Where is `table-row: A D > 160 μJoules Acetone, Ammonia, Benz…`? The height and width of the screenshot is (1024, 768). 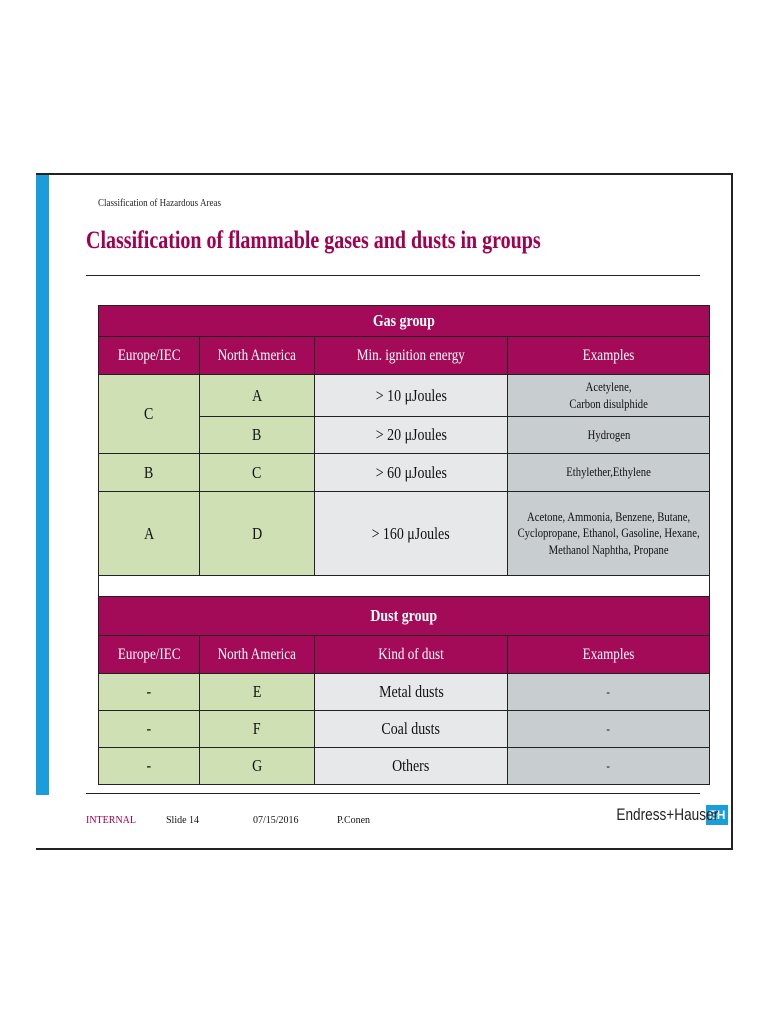 table-row: A D > 160 μJoules Acetone, Ammonia, Benz… is located at coordinates (404, 533).